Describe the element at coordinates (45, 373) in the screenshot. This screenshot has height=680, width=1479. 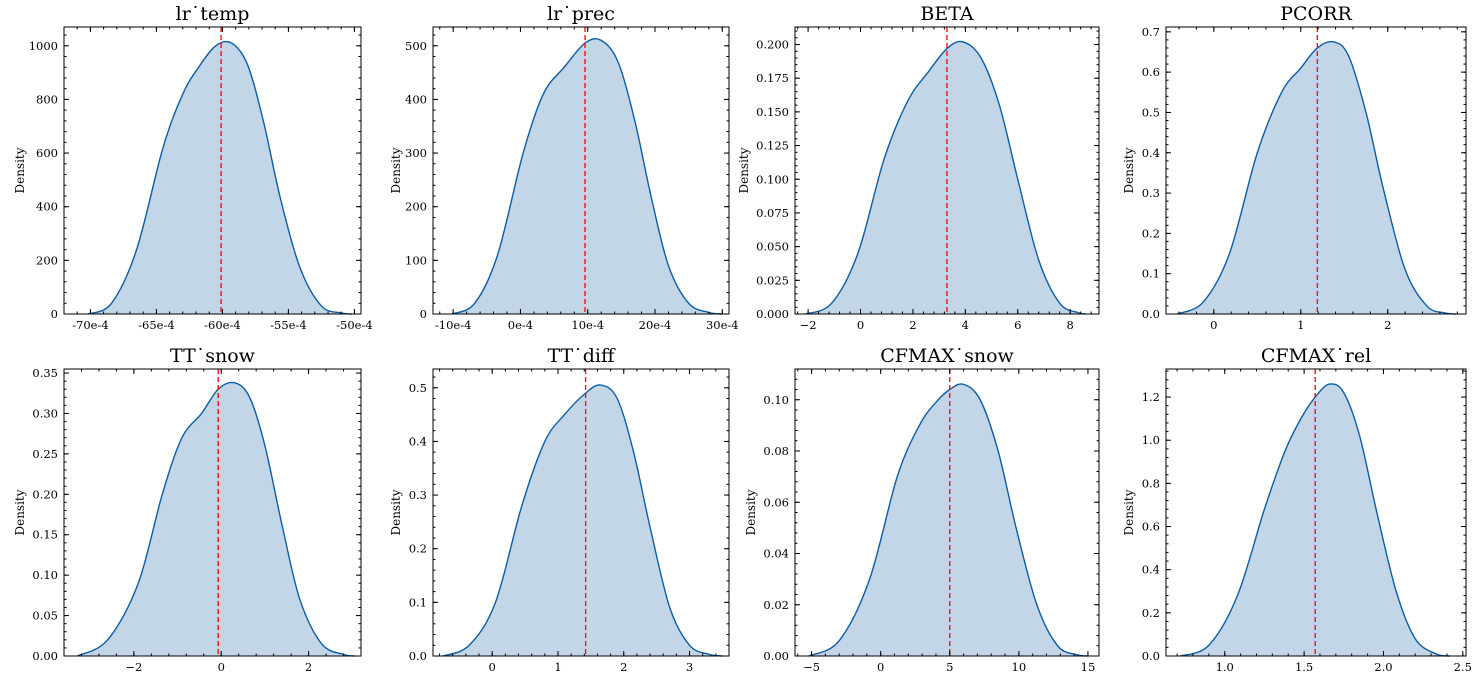
I see `y-tick-label: 0.35` at that location.